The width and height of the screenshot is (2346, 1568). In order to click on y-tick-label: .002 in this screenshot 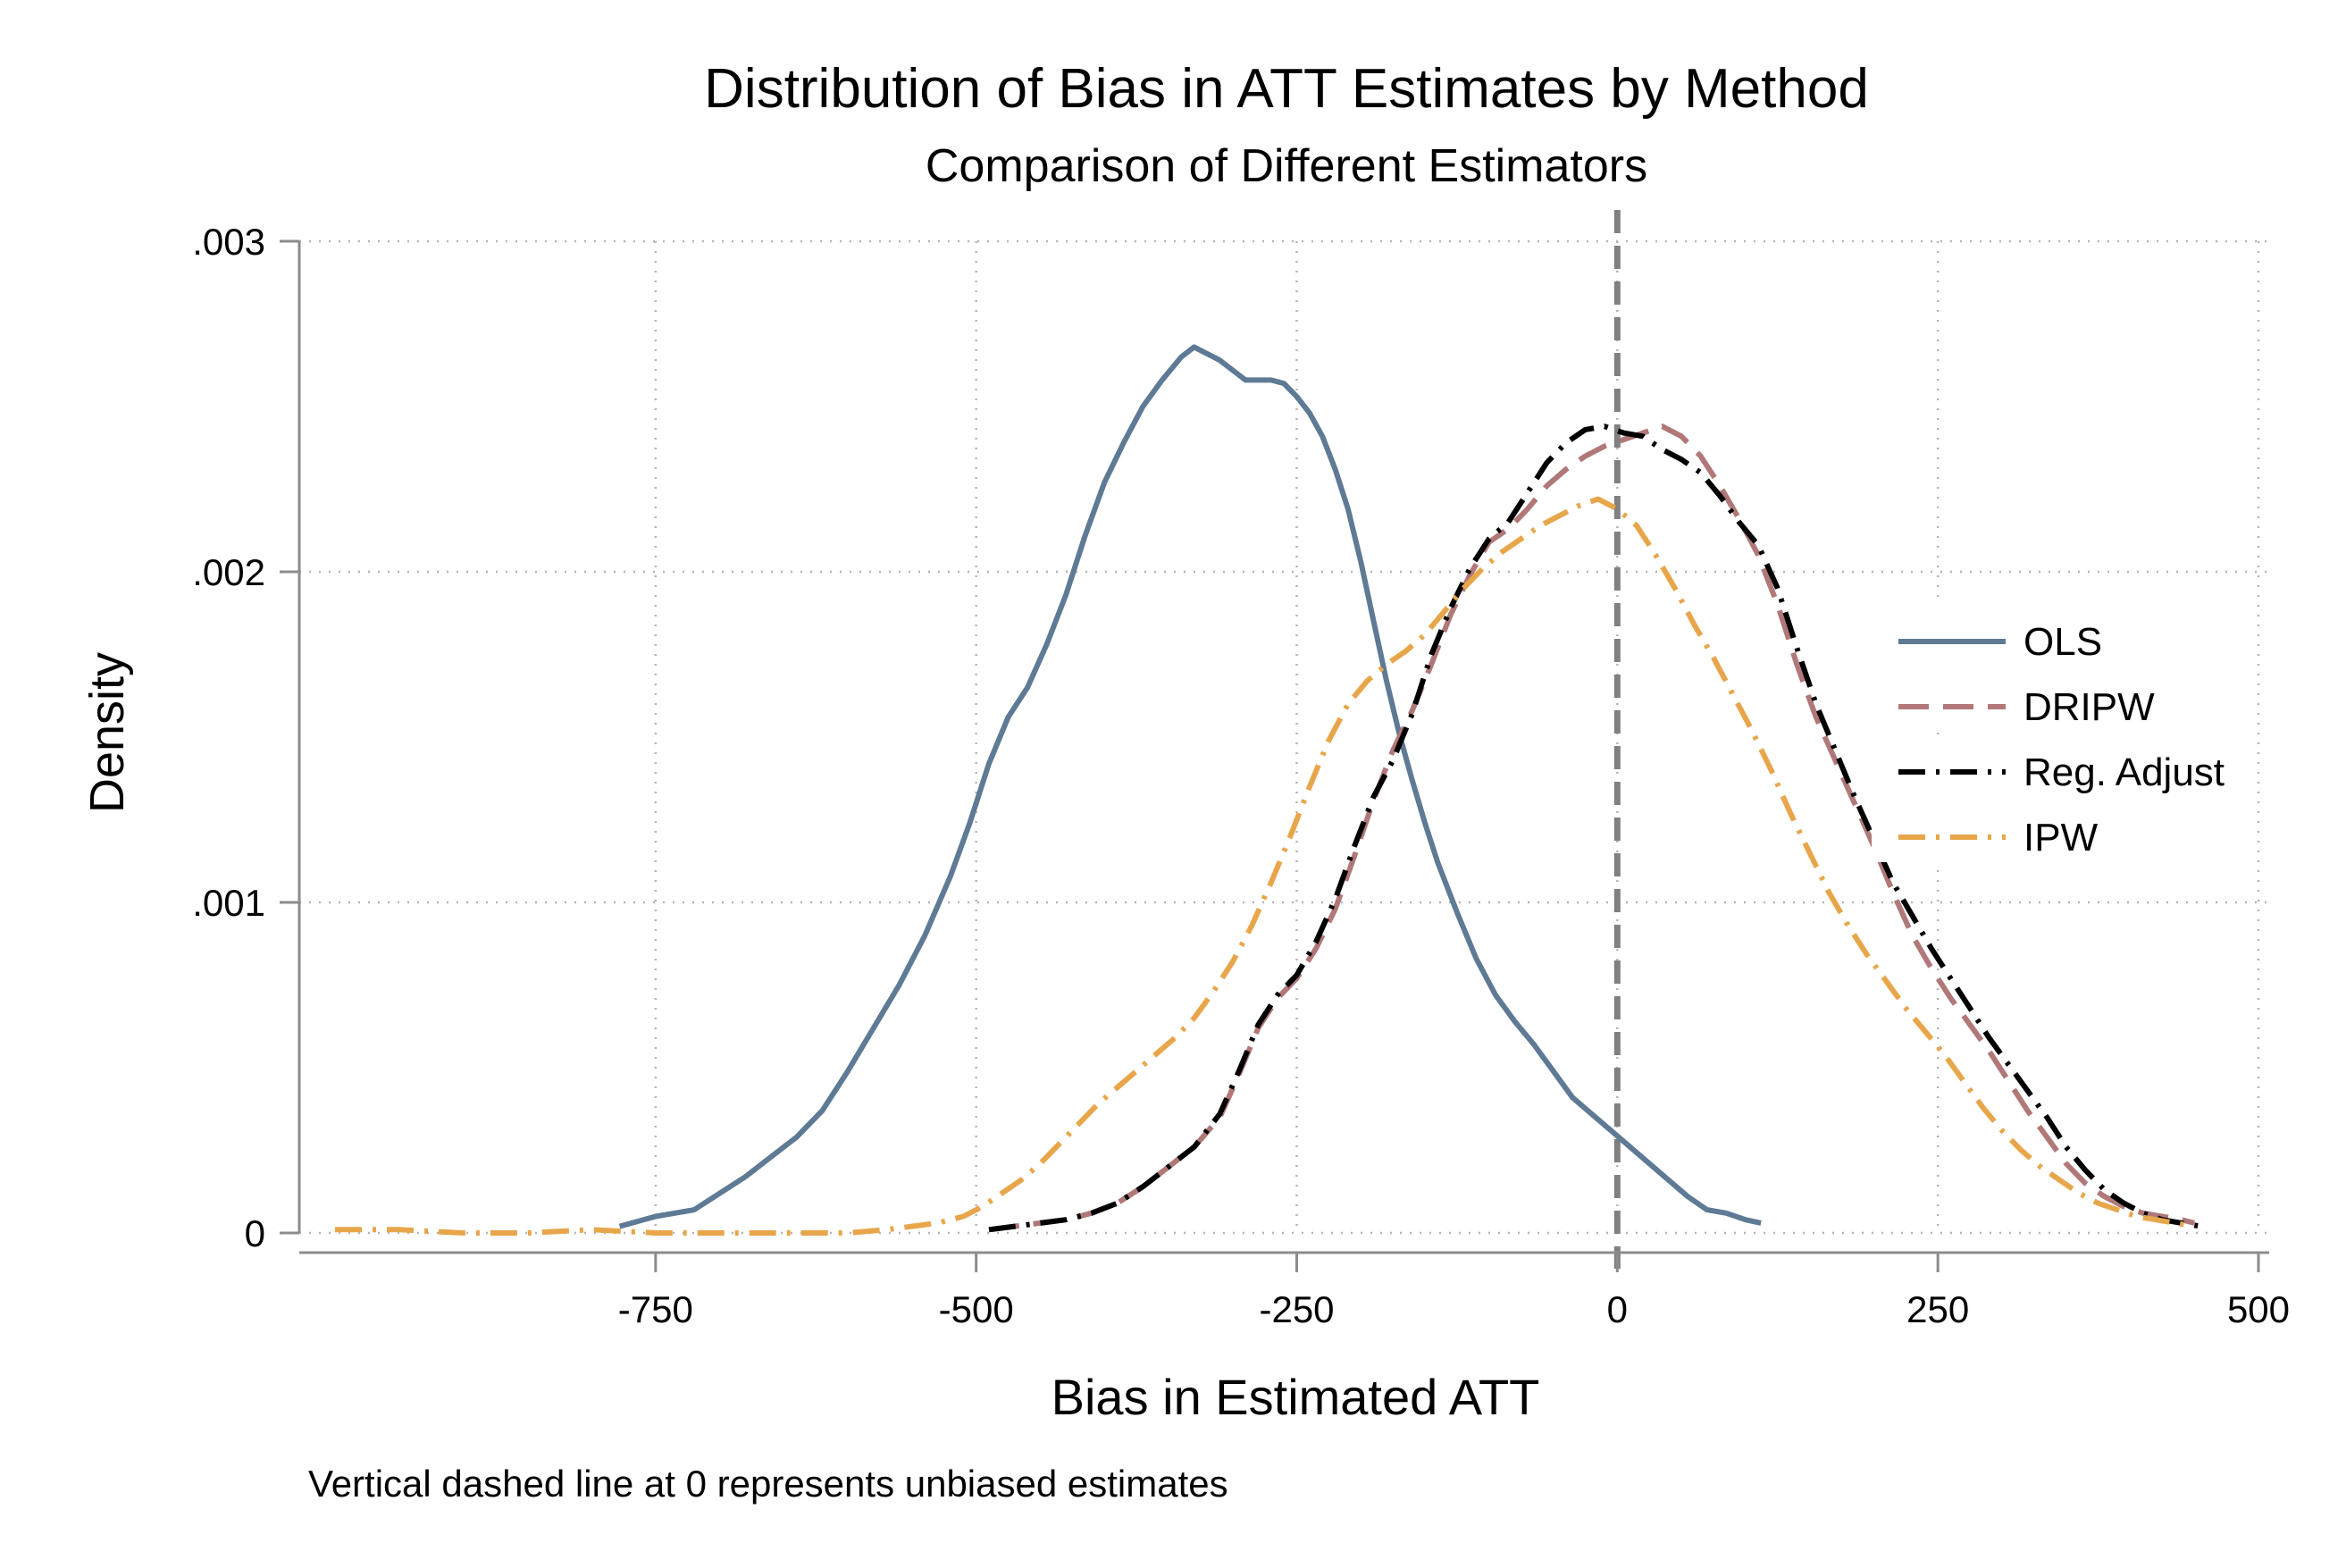, I will do `click(228, 572)`.